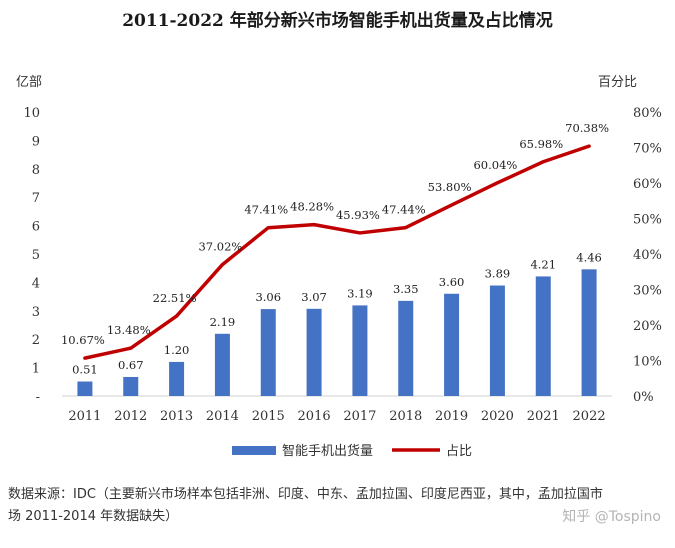  What do you see at coordinates (131, 365) in the screenshot?
I see `bar-data-label: 0.67` at bounding box center [131, 365].